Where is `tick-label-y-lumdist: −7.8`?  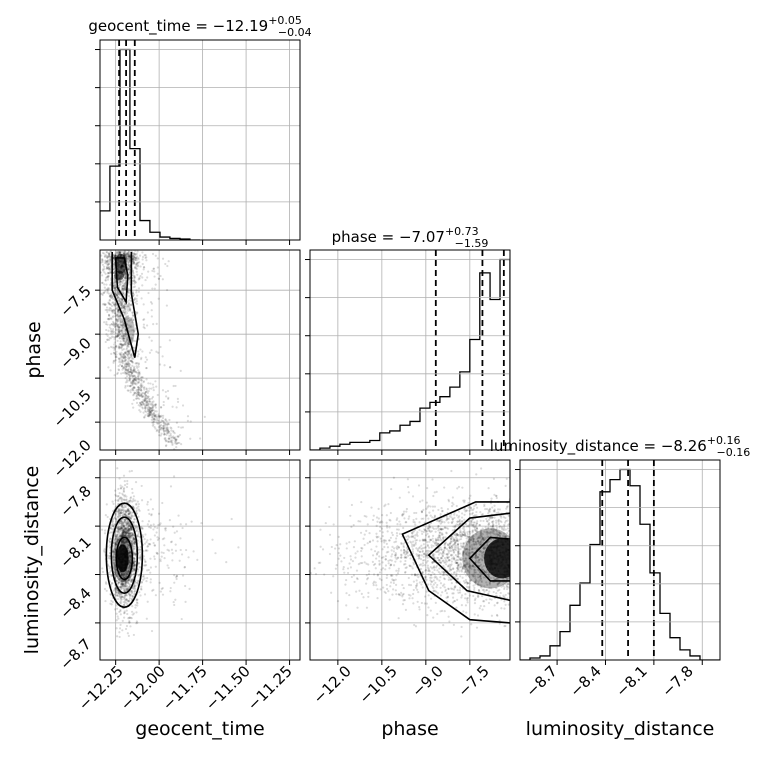 tick-label-y-lumdist: −7.8 is located at coordinates (75, 501).